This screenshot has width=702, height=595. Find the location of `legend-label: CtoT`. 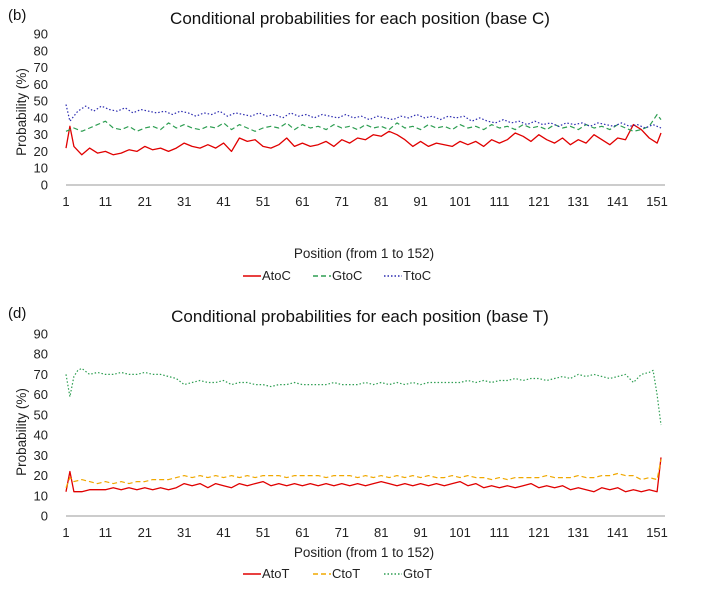

legend-label: CtoT is located at coordinates (346, 573).